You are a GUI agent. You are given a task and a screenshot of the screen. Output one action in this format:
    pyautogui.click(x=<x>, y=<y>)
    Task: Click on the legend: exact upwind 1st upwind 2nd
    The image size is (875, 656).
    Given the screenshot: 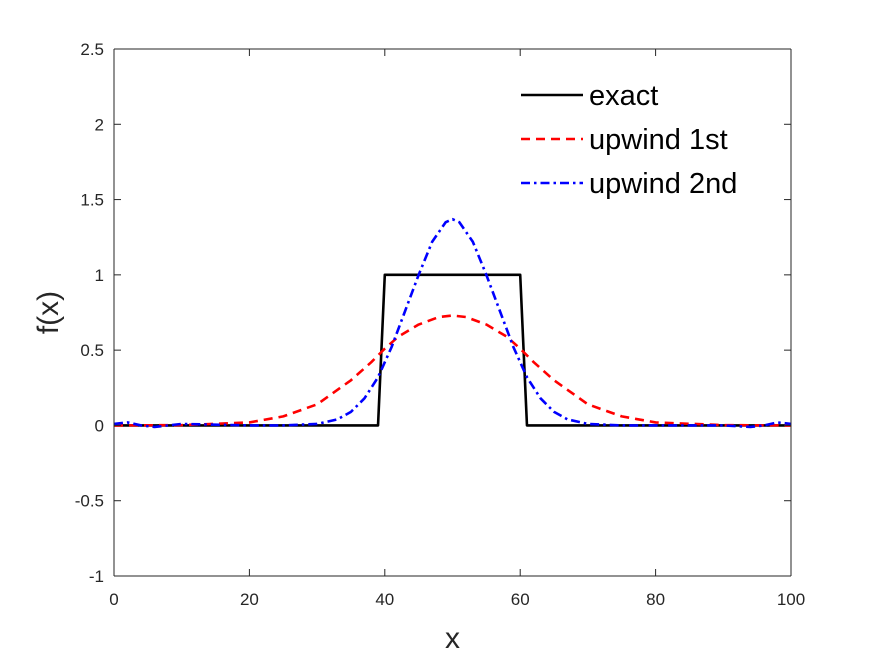 What is the action you would take?
    pyautogui.click(x=629, y=140)
    